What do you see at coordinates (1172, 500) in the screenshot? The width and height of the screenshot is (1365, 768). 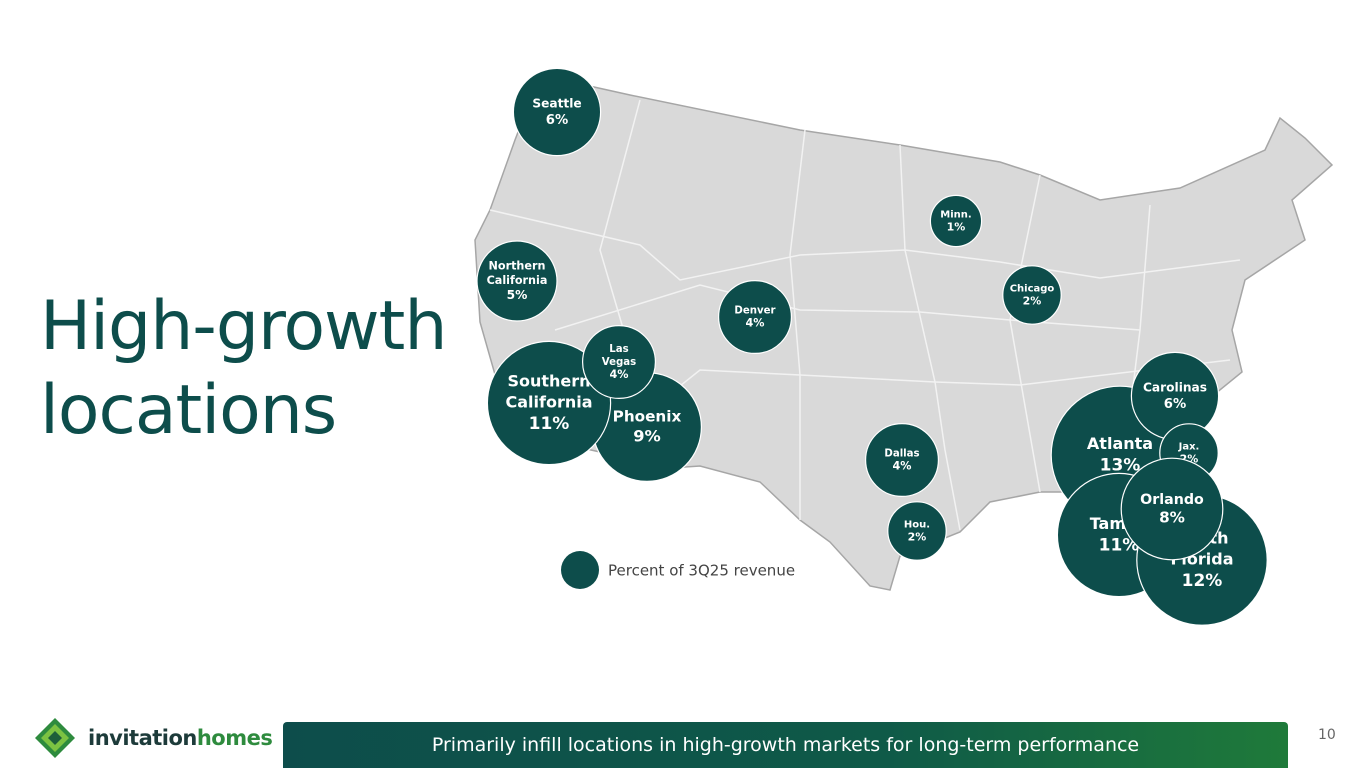 I see `market-name: Orlando` at bounding box center [1172, 500].